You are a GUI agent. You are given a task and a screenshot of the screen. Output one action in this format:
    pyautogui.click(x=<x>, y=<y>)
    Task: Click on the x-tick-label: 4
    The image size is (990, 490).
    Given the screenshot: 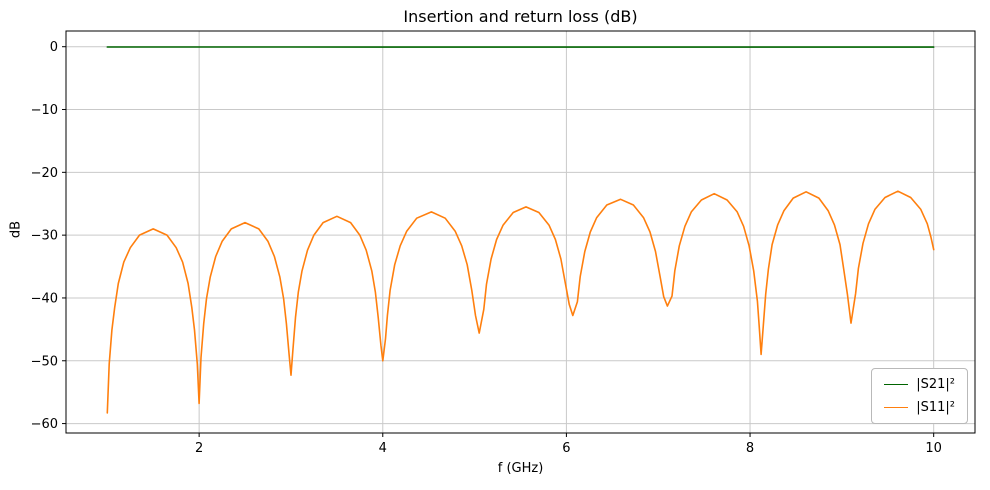 What is the action you would take?
    pyautogui.click(x=383, y=448)
    